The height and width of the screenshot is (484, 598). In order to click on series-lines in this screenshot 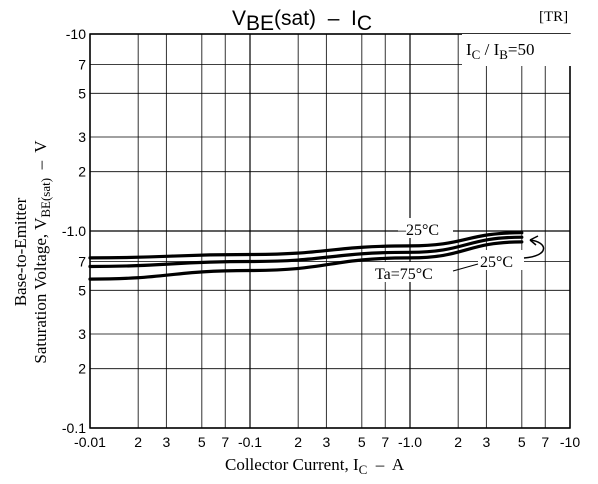, I will do `click(306, 256)`.